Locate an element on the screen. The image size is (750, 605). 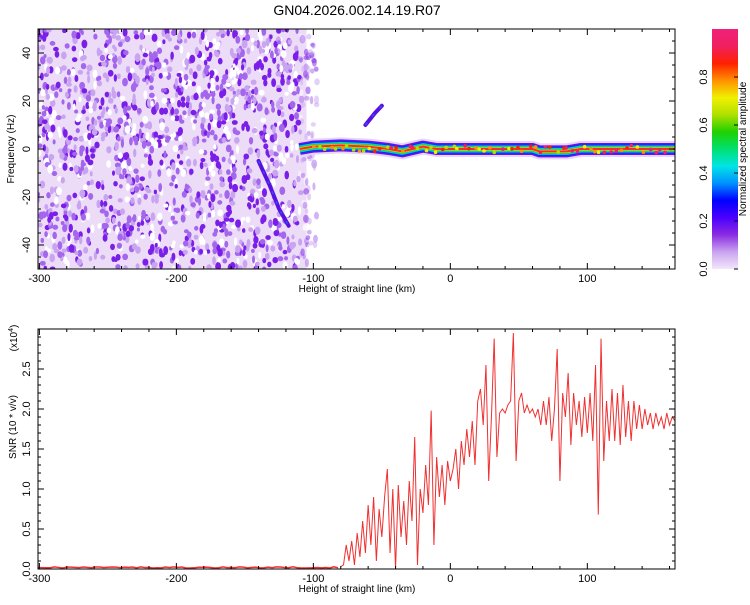
spectrogram-ylabel: Frequency (Hz) is located at coordinates (11, 149).